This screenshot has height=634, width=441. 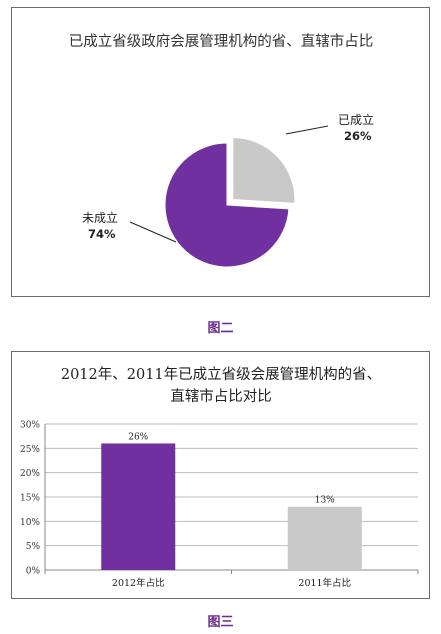 I want to click on bar-value-label-1: 13%, so click(x=325, y=501).